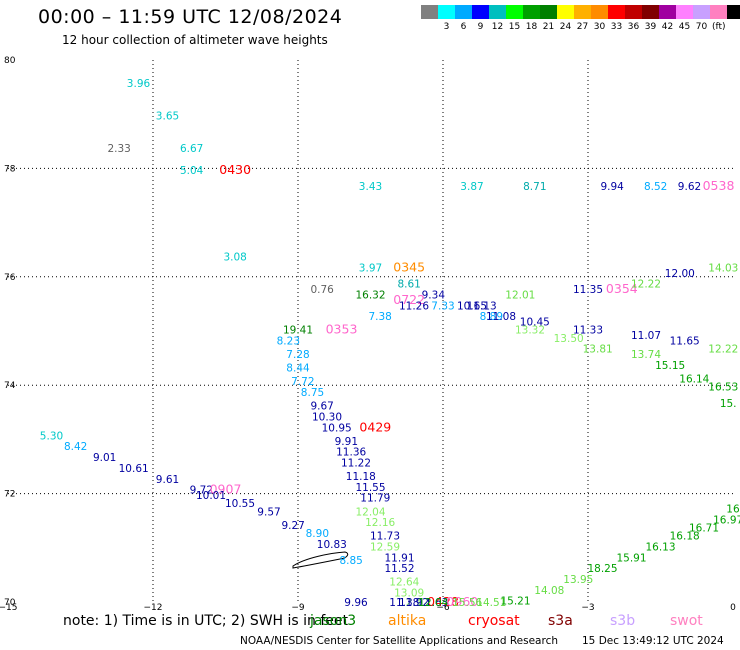 This screenshot has width=740, height=650. What do you see at coordinates (9, 495) in the screenshot?
I see `y-tick-label: 72` at bounding box center [9, 495].